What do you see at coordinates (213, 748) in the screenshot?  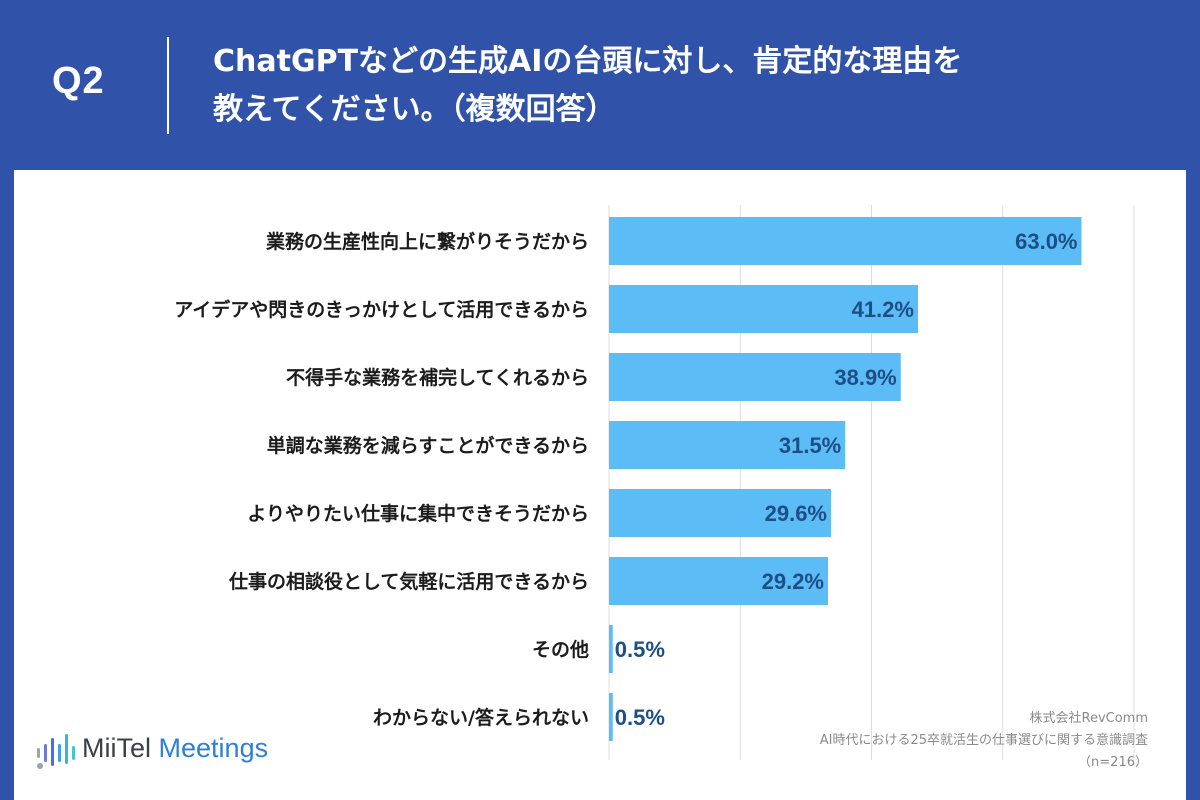 I see `logo-word-meetings: Meetings` at bounding box center [213, 748].